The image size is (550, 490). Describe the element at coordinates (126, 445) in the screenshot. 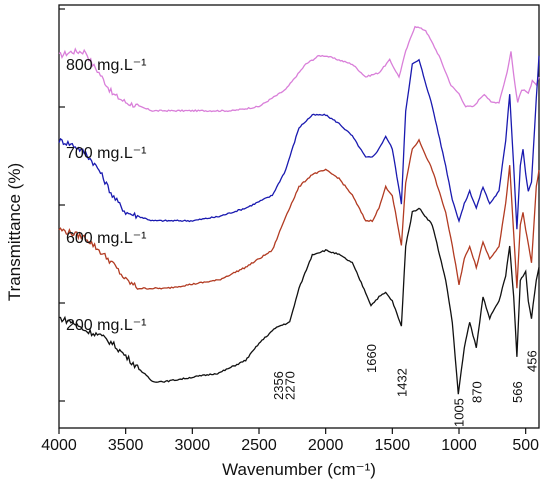

I see `x-tick-label: 3500` at that location.